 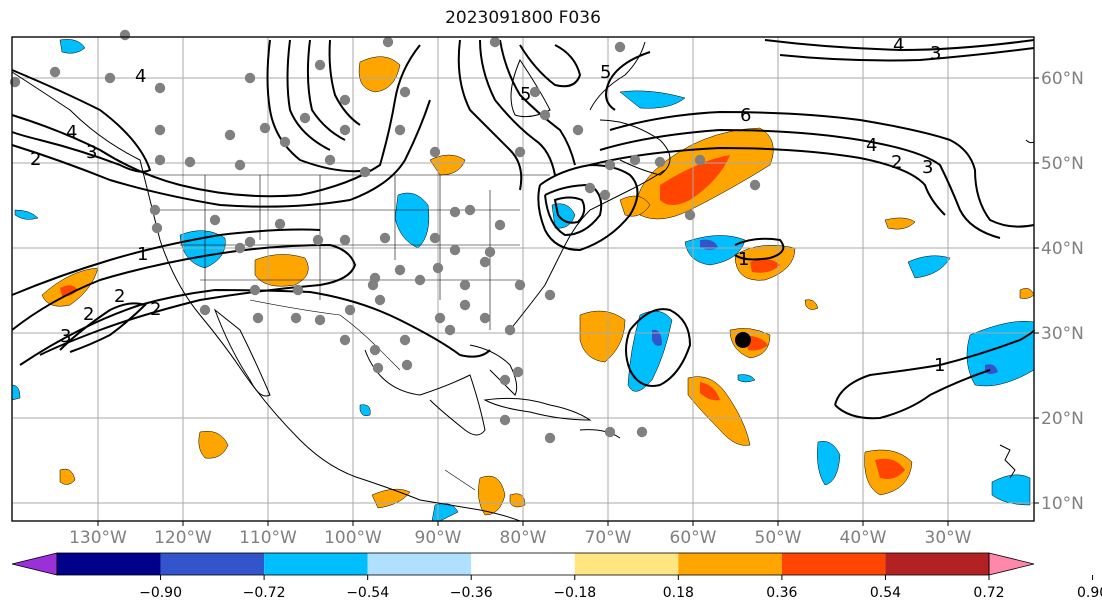 What do you see at coordinates (1062, 419) in the screenshot?
I see `lat-label: 20°N` at bounding box center [1062, 419].